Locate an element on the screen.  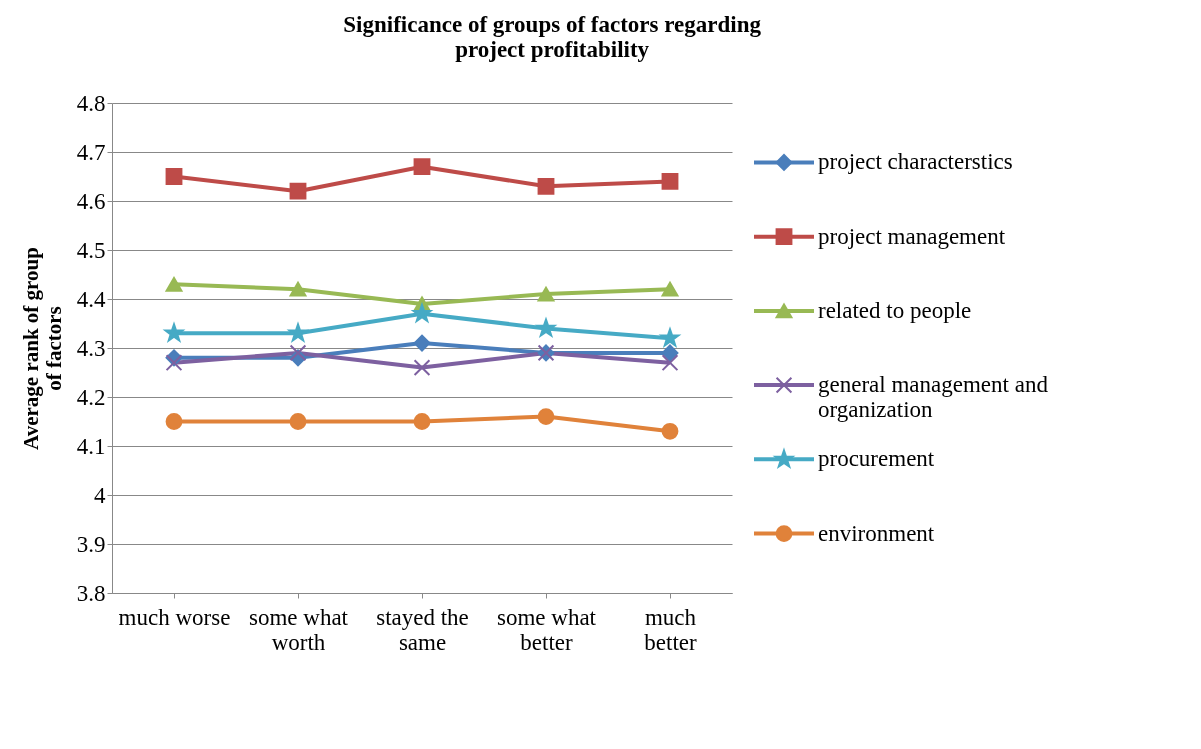
x-tick-label: some what better is located at coordinates (546, 629).